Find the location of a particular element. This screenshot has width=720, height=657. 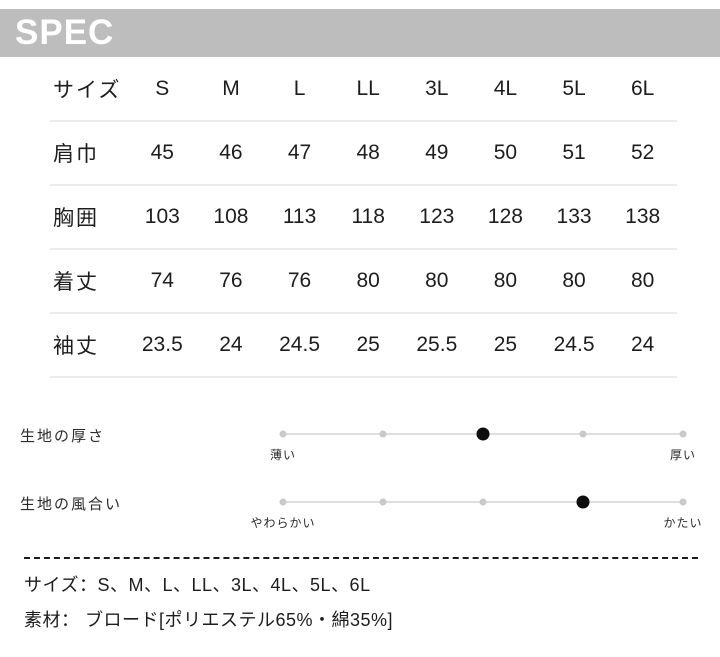

table-cell: 133 is located at coordinates (574, 217).